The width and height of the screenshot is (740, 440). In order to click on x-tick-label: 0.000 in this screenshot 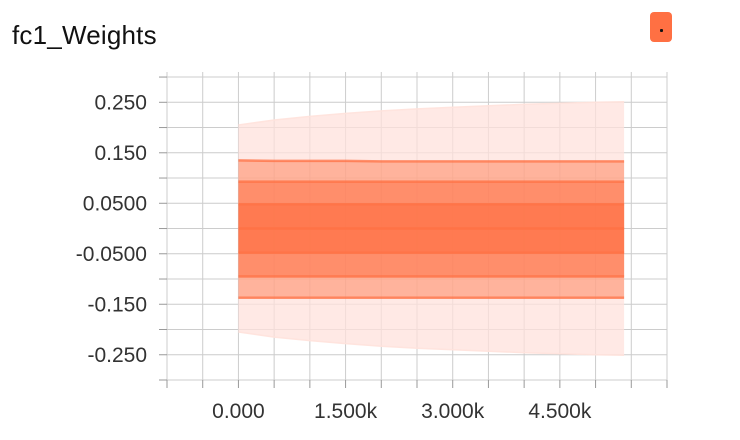, I will do `click(238, 411)`.